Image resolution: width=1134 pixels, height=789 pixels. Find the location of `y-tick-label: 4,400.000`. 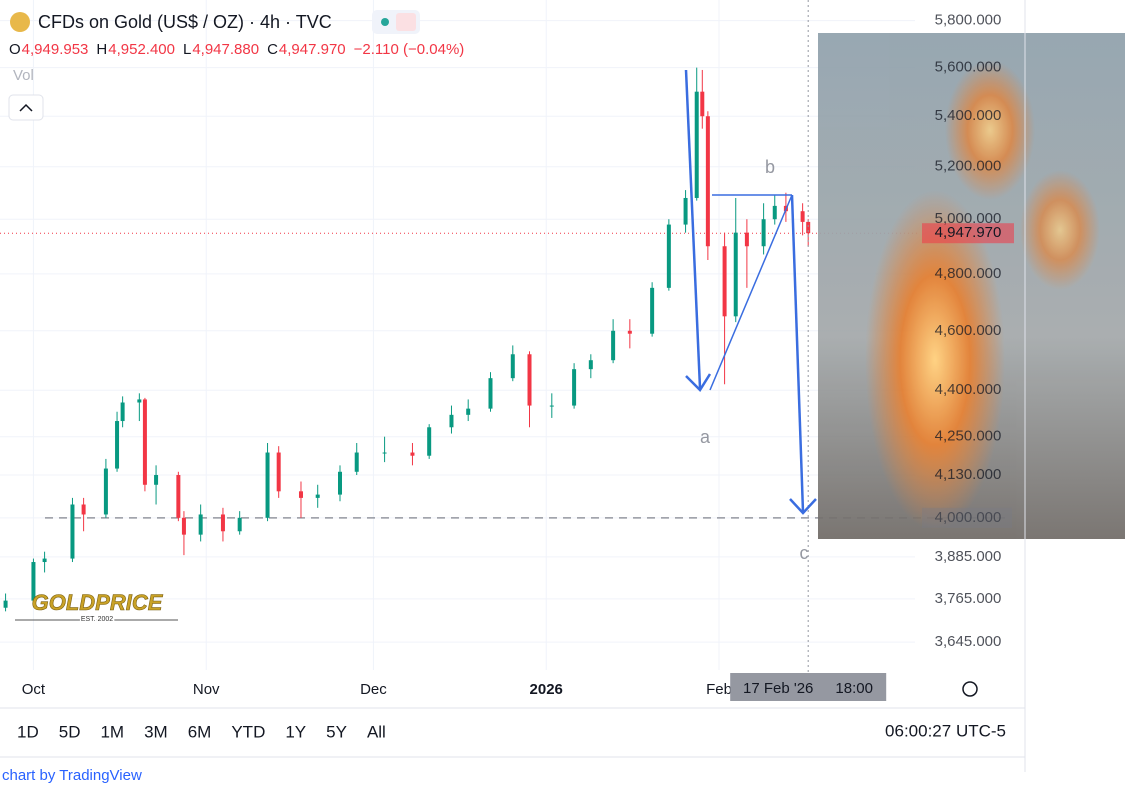

y-tick-label: 4,400.000 is located at coordinates (968, 389).